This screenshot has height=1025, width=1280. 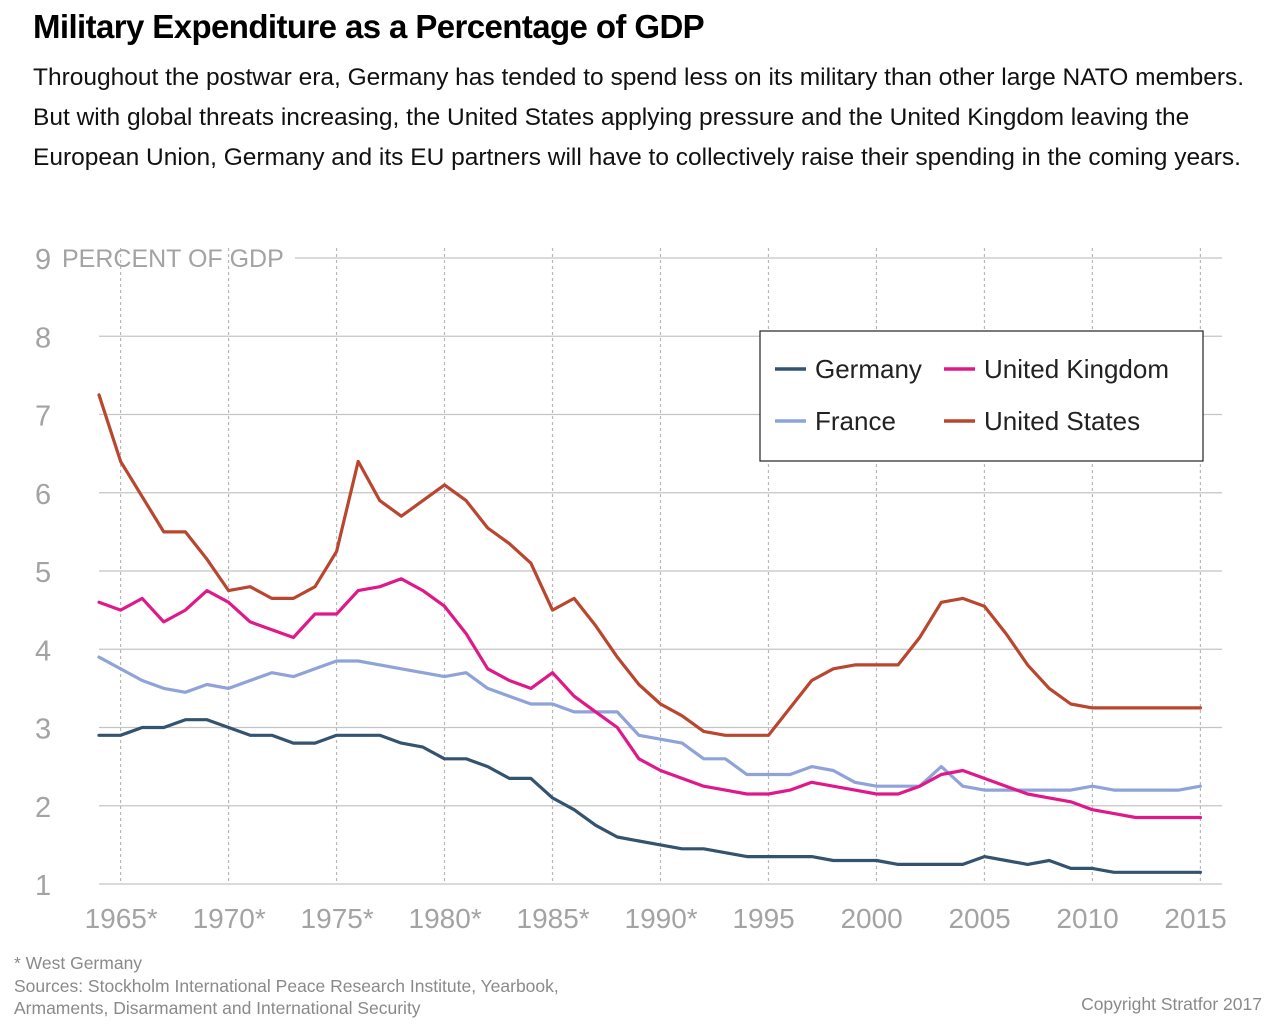 What do you see at coordinates (78, 963) in the screenshot?
I see `west-germany-note: * West Germany` at bounding box center [78, 963].